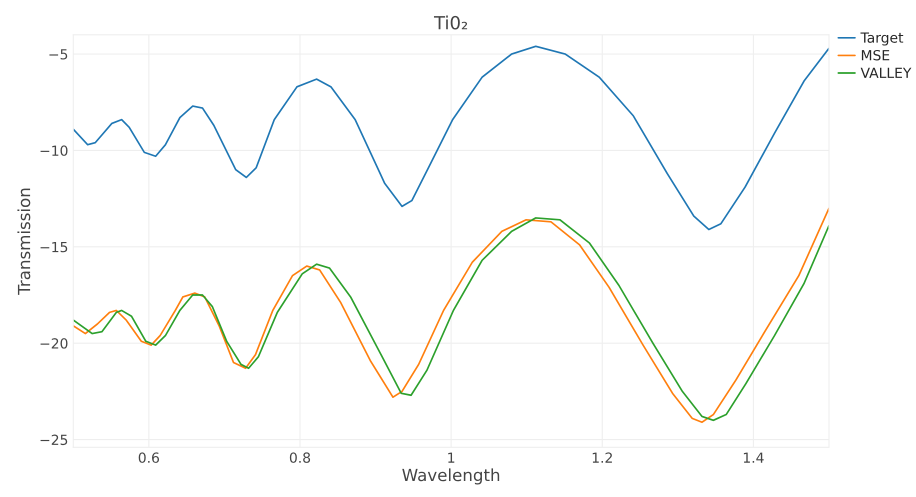  I want to click on chart-title: Ti0₂, so click(451, 23).